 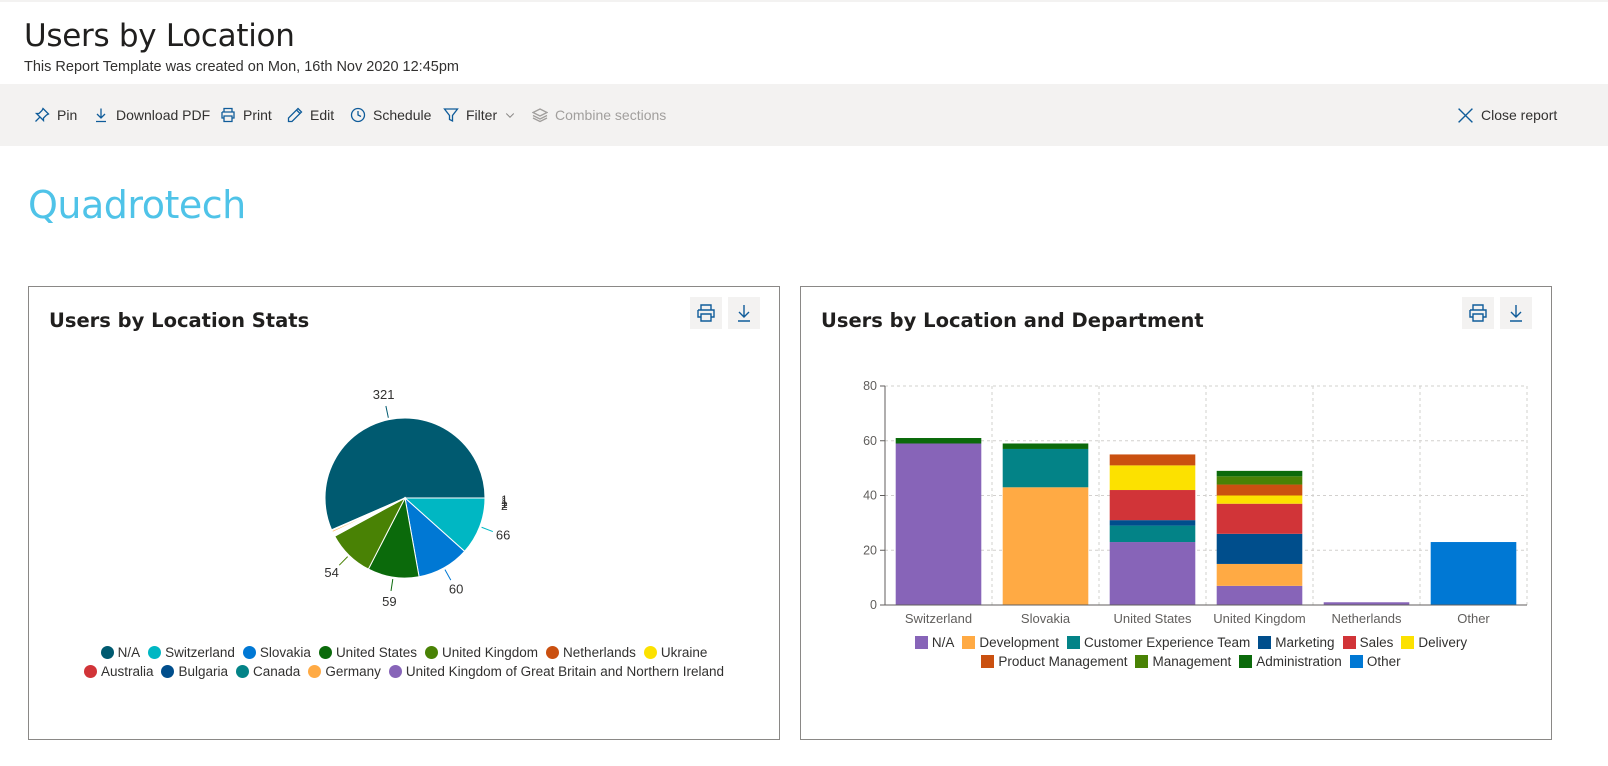 I want to click on legend-item: Netherlands, so click(x=591, y=652).